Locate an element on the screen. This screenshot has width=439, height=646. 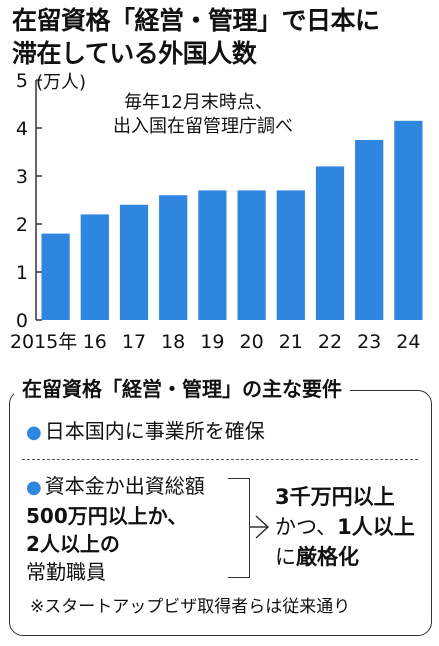
y-tick-label: 4 is located at coordinates (22, 129).